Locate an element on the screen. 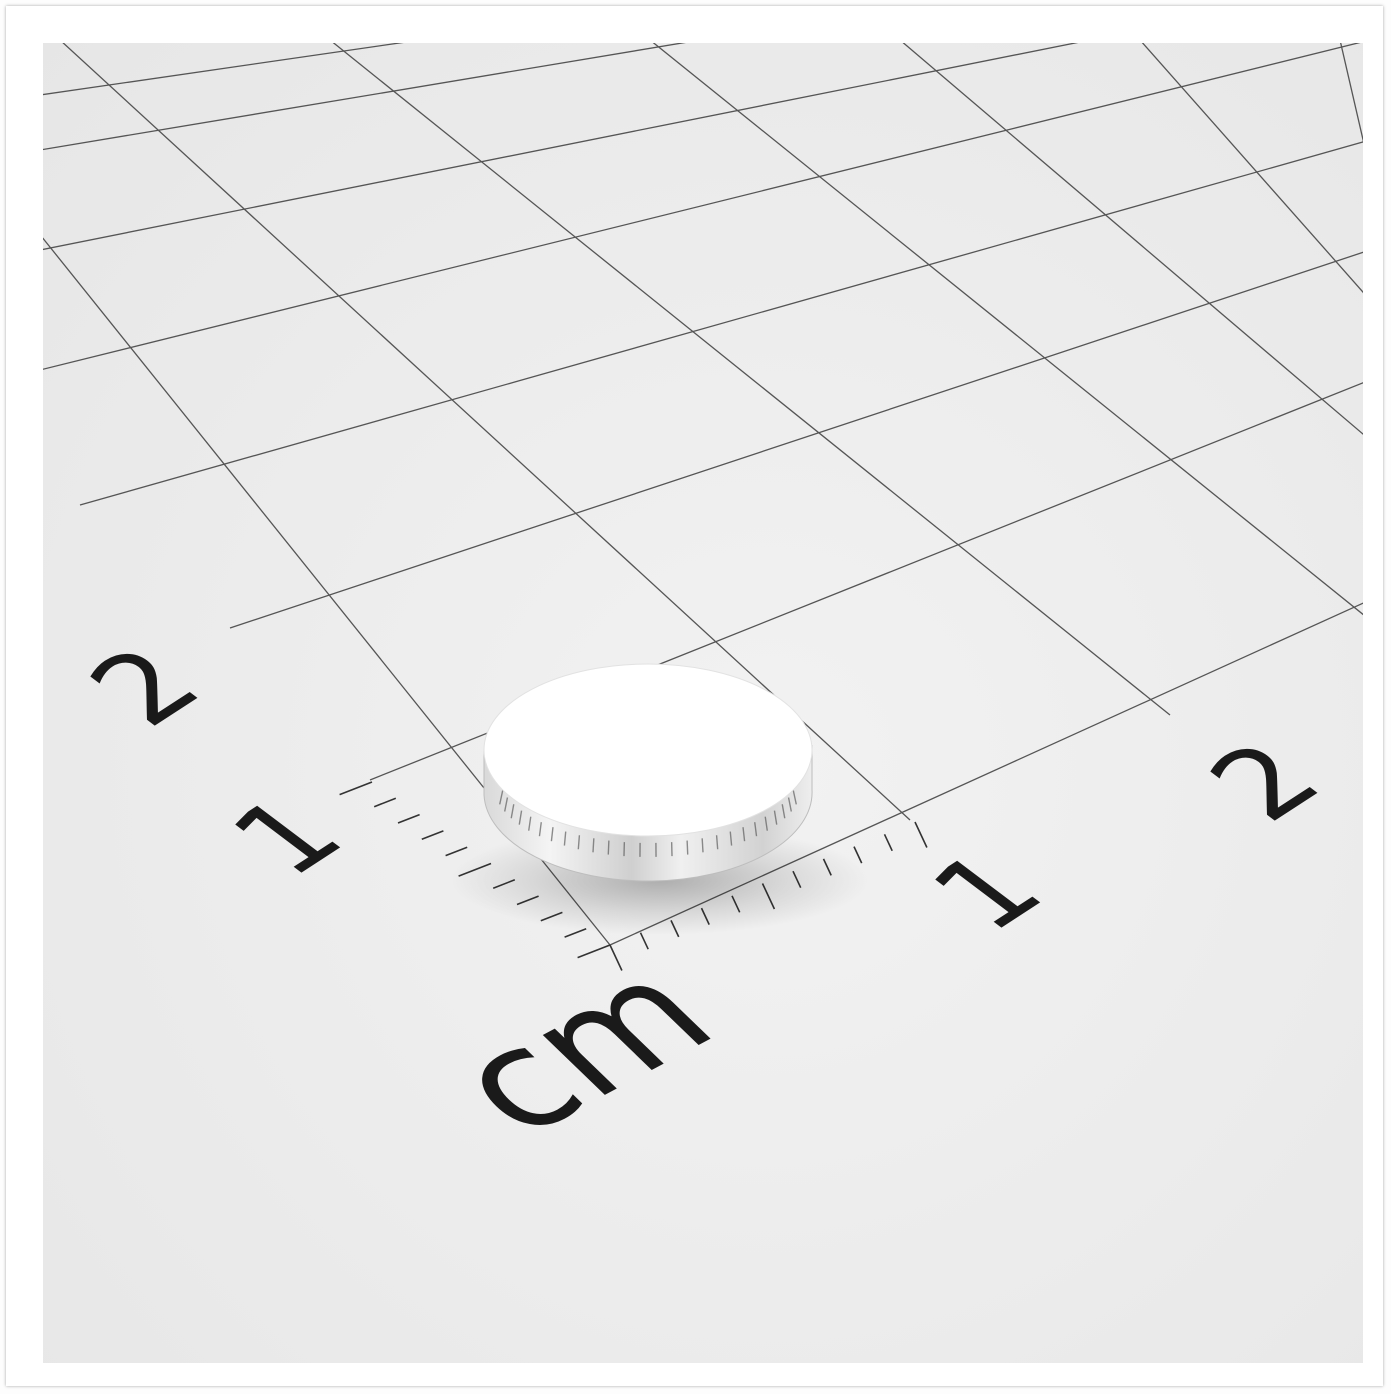 This screenshot has width=1391, height=1394. disc-magnet is located at coordinates (648, 772).